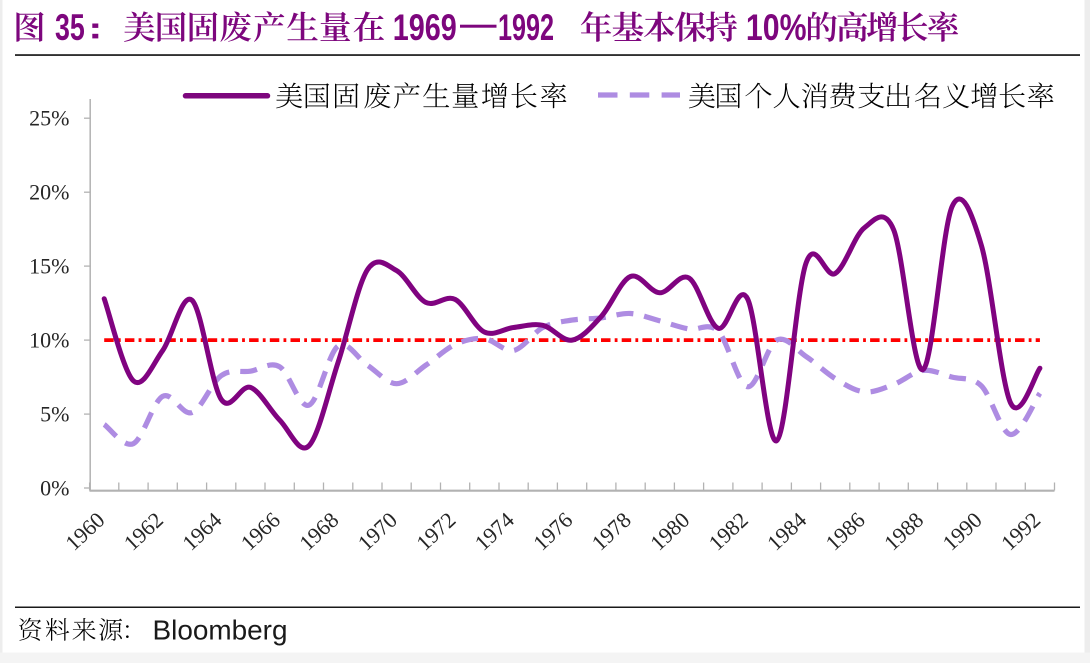 Image resolution: width=1090 pixels, height=668 pixels. I want to click on svg-text: 5%, so click(54, 413).